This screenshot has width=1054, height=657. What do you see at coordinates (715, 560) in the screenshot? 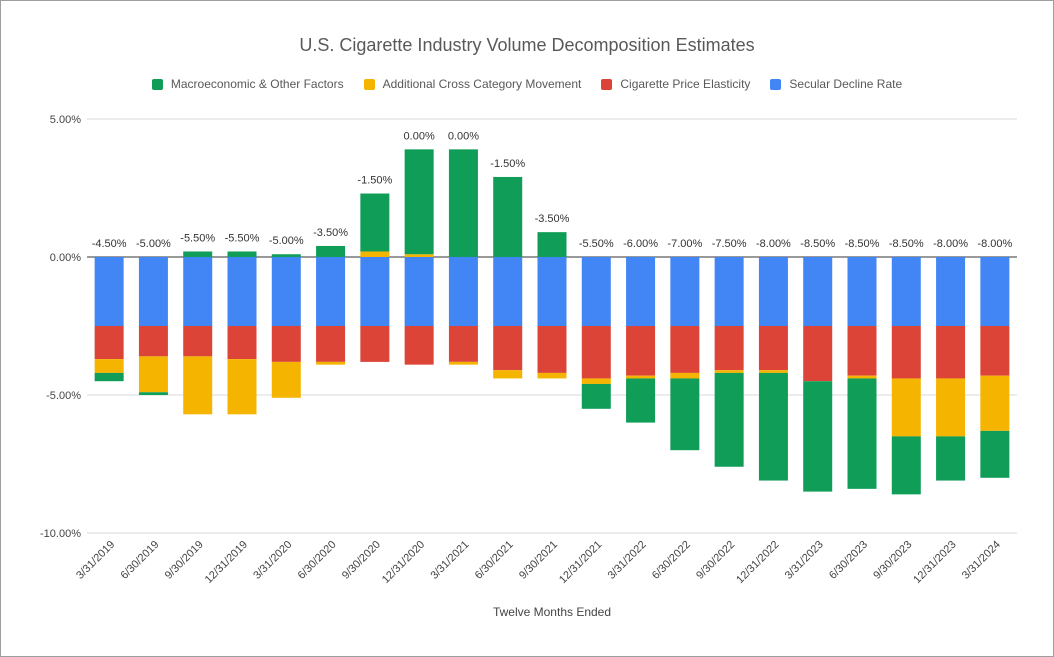
I see `x-tick-label: 9/30/2022` at bounding box center [715, 560].